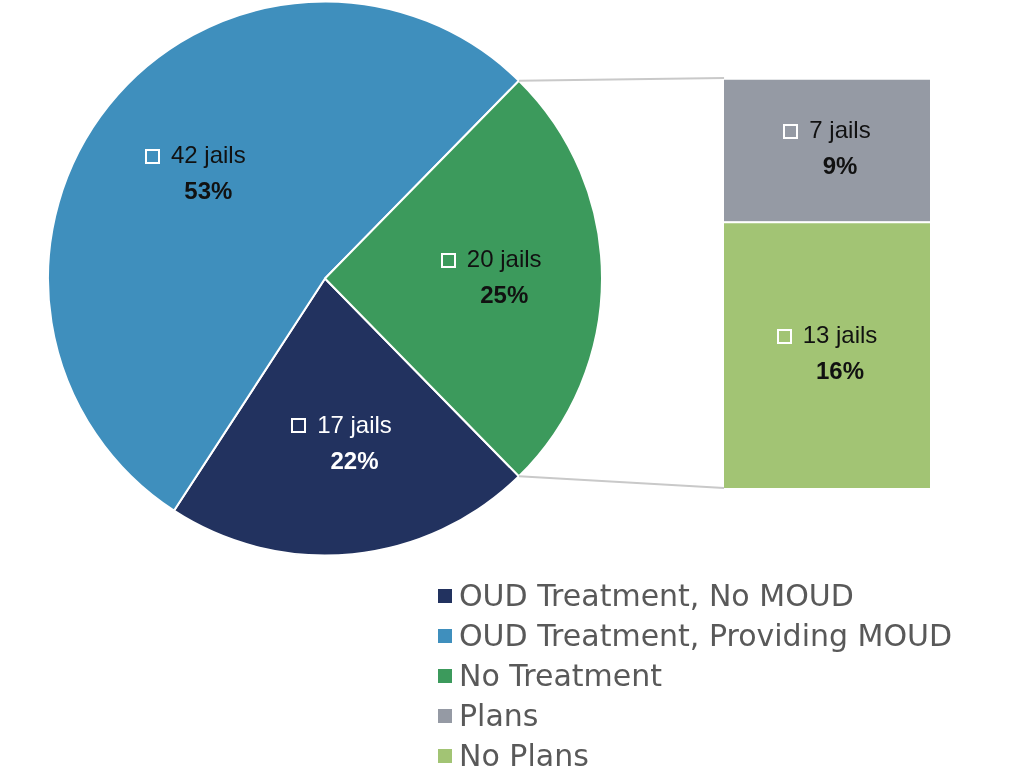 This screenshot has height=782, width=1020. Describe the element at coordinates (656, 596) in the screenshot. I see `legend-label: OUD Treatment, No MOUD` at that location.